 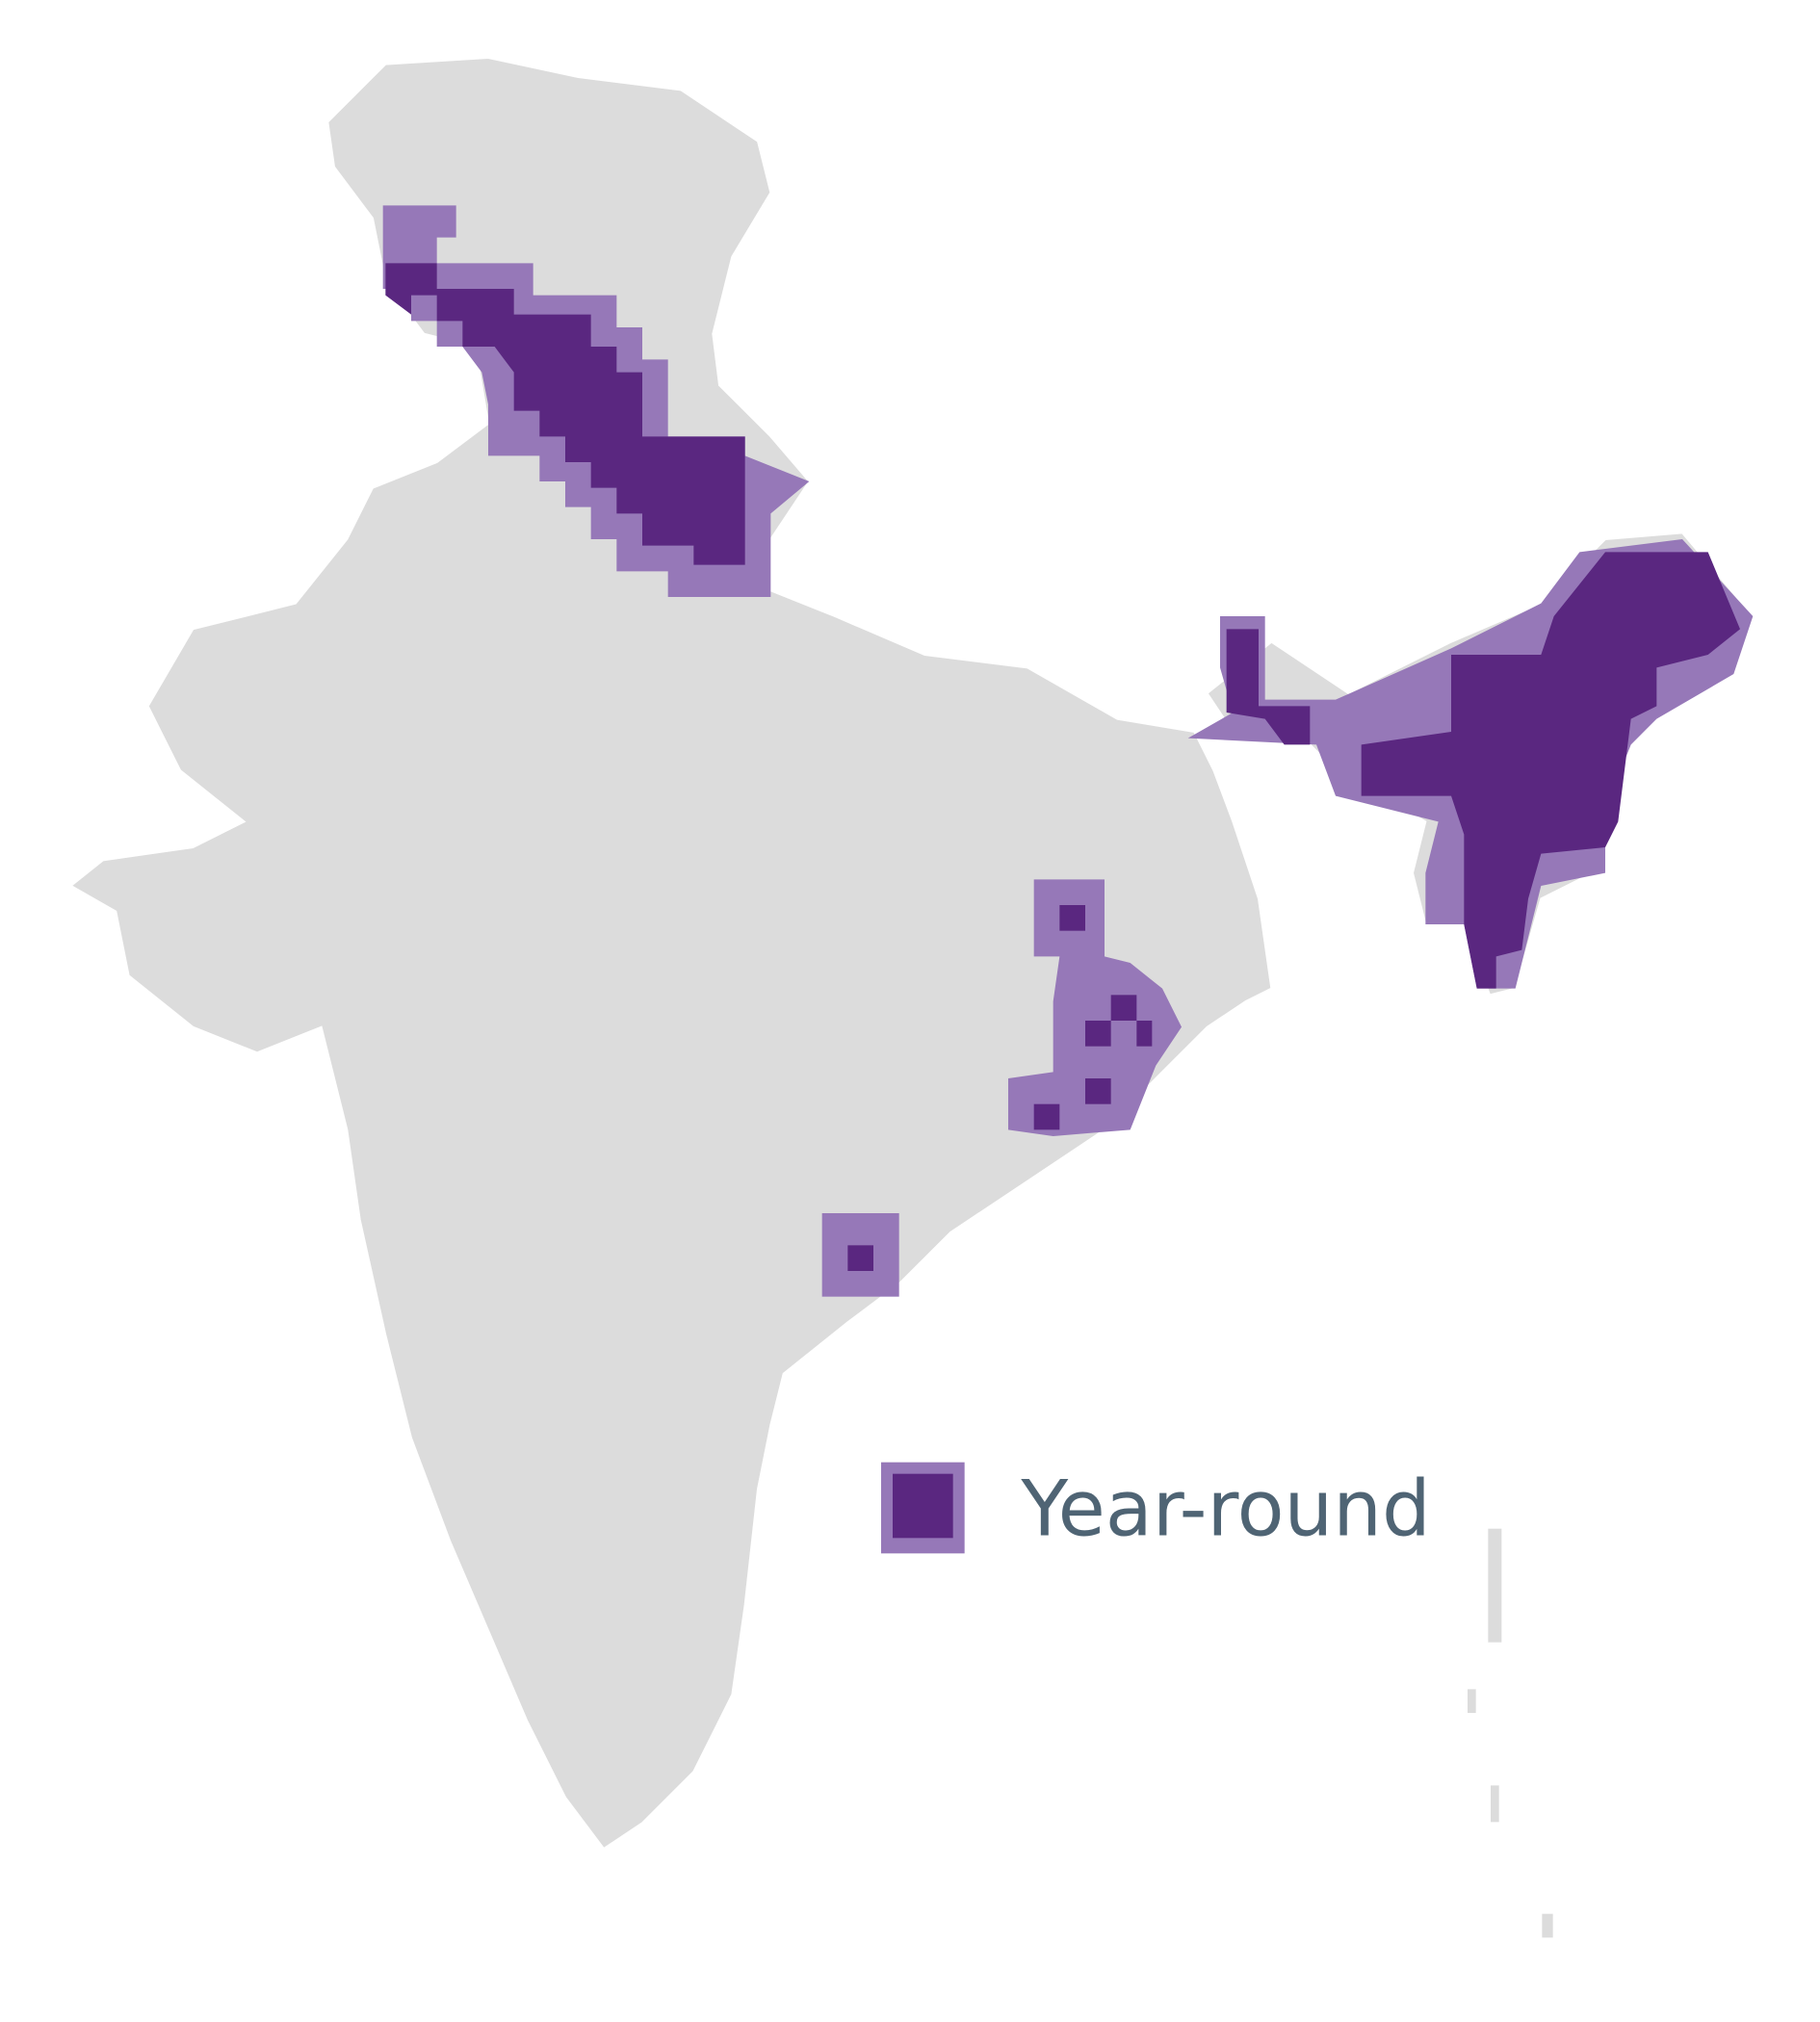 I want to click on legend-swatch, so click(x=923, y=1506).